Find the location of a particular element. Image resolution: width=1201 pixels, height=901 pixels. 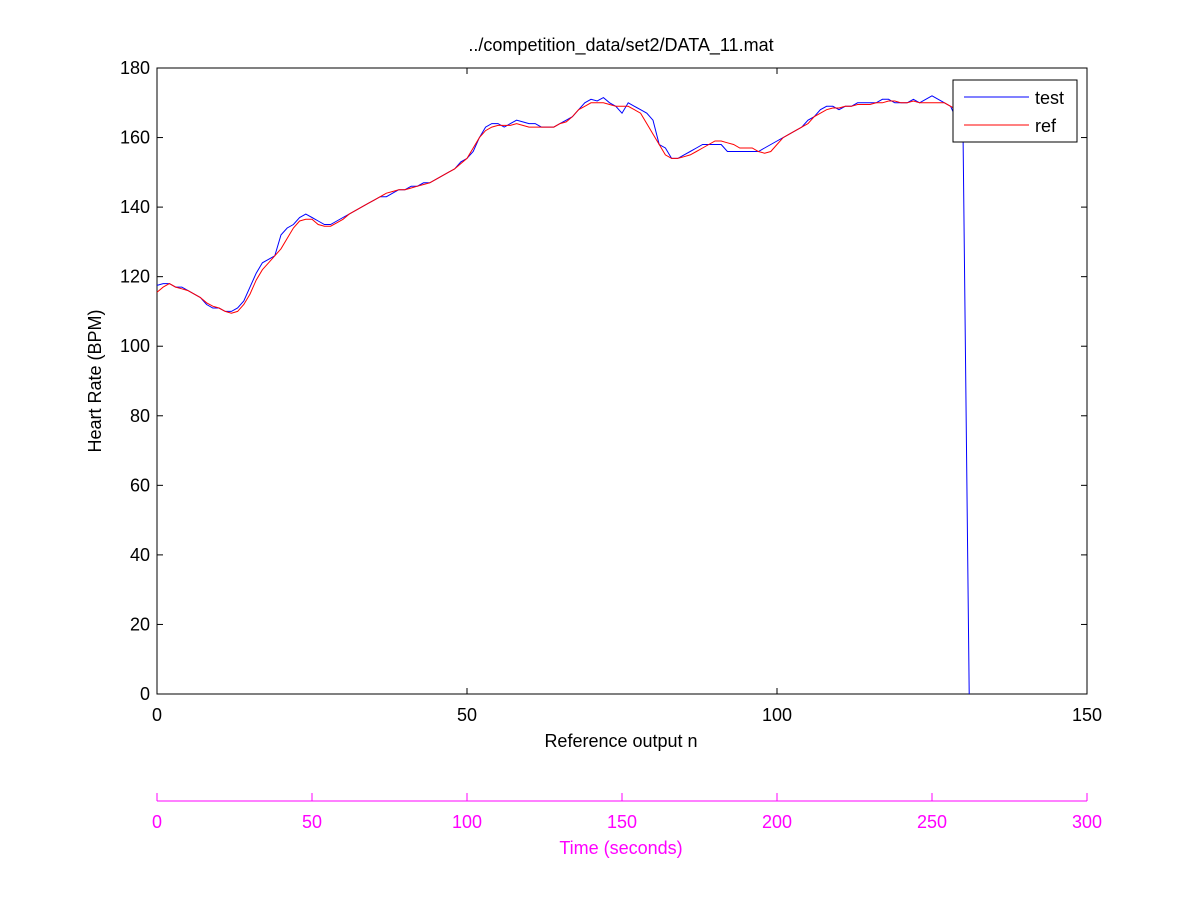

time-axis-label: Time (seconds) is located at coordinates (620, 848).